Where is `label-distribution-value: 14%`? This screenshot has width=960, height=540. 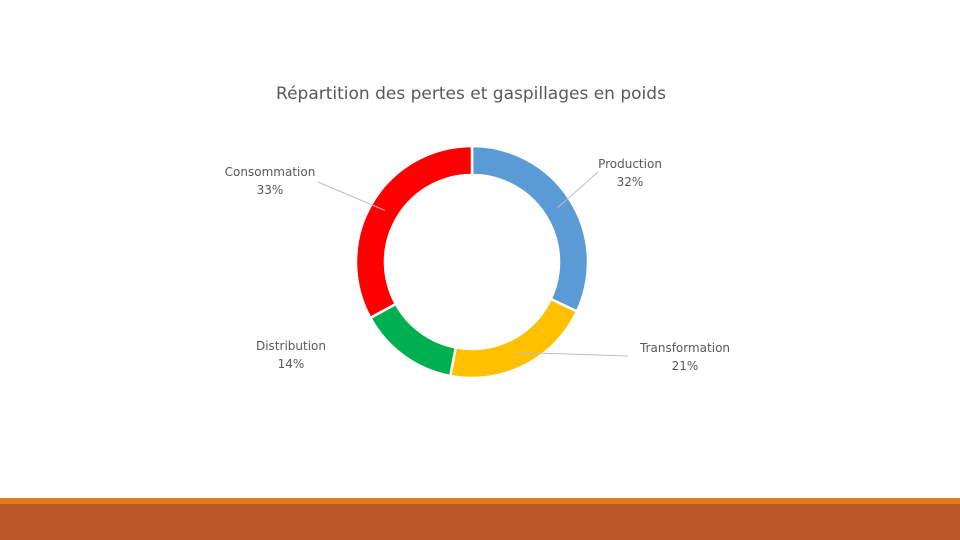 label-distribution-value: 14% is located at coordinates (291, 364).